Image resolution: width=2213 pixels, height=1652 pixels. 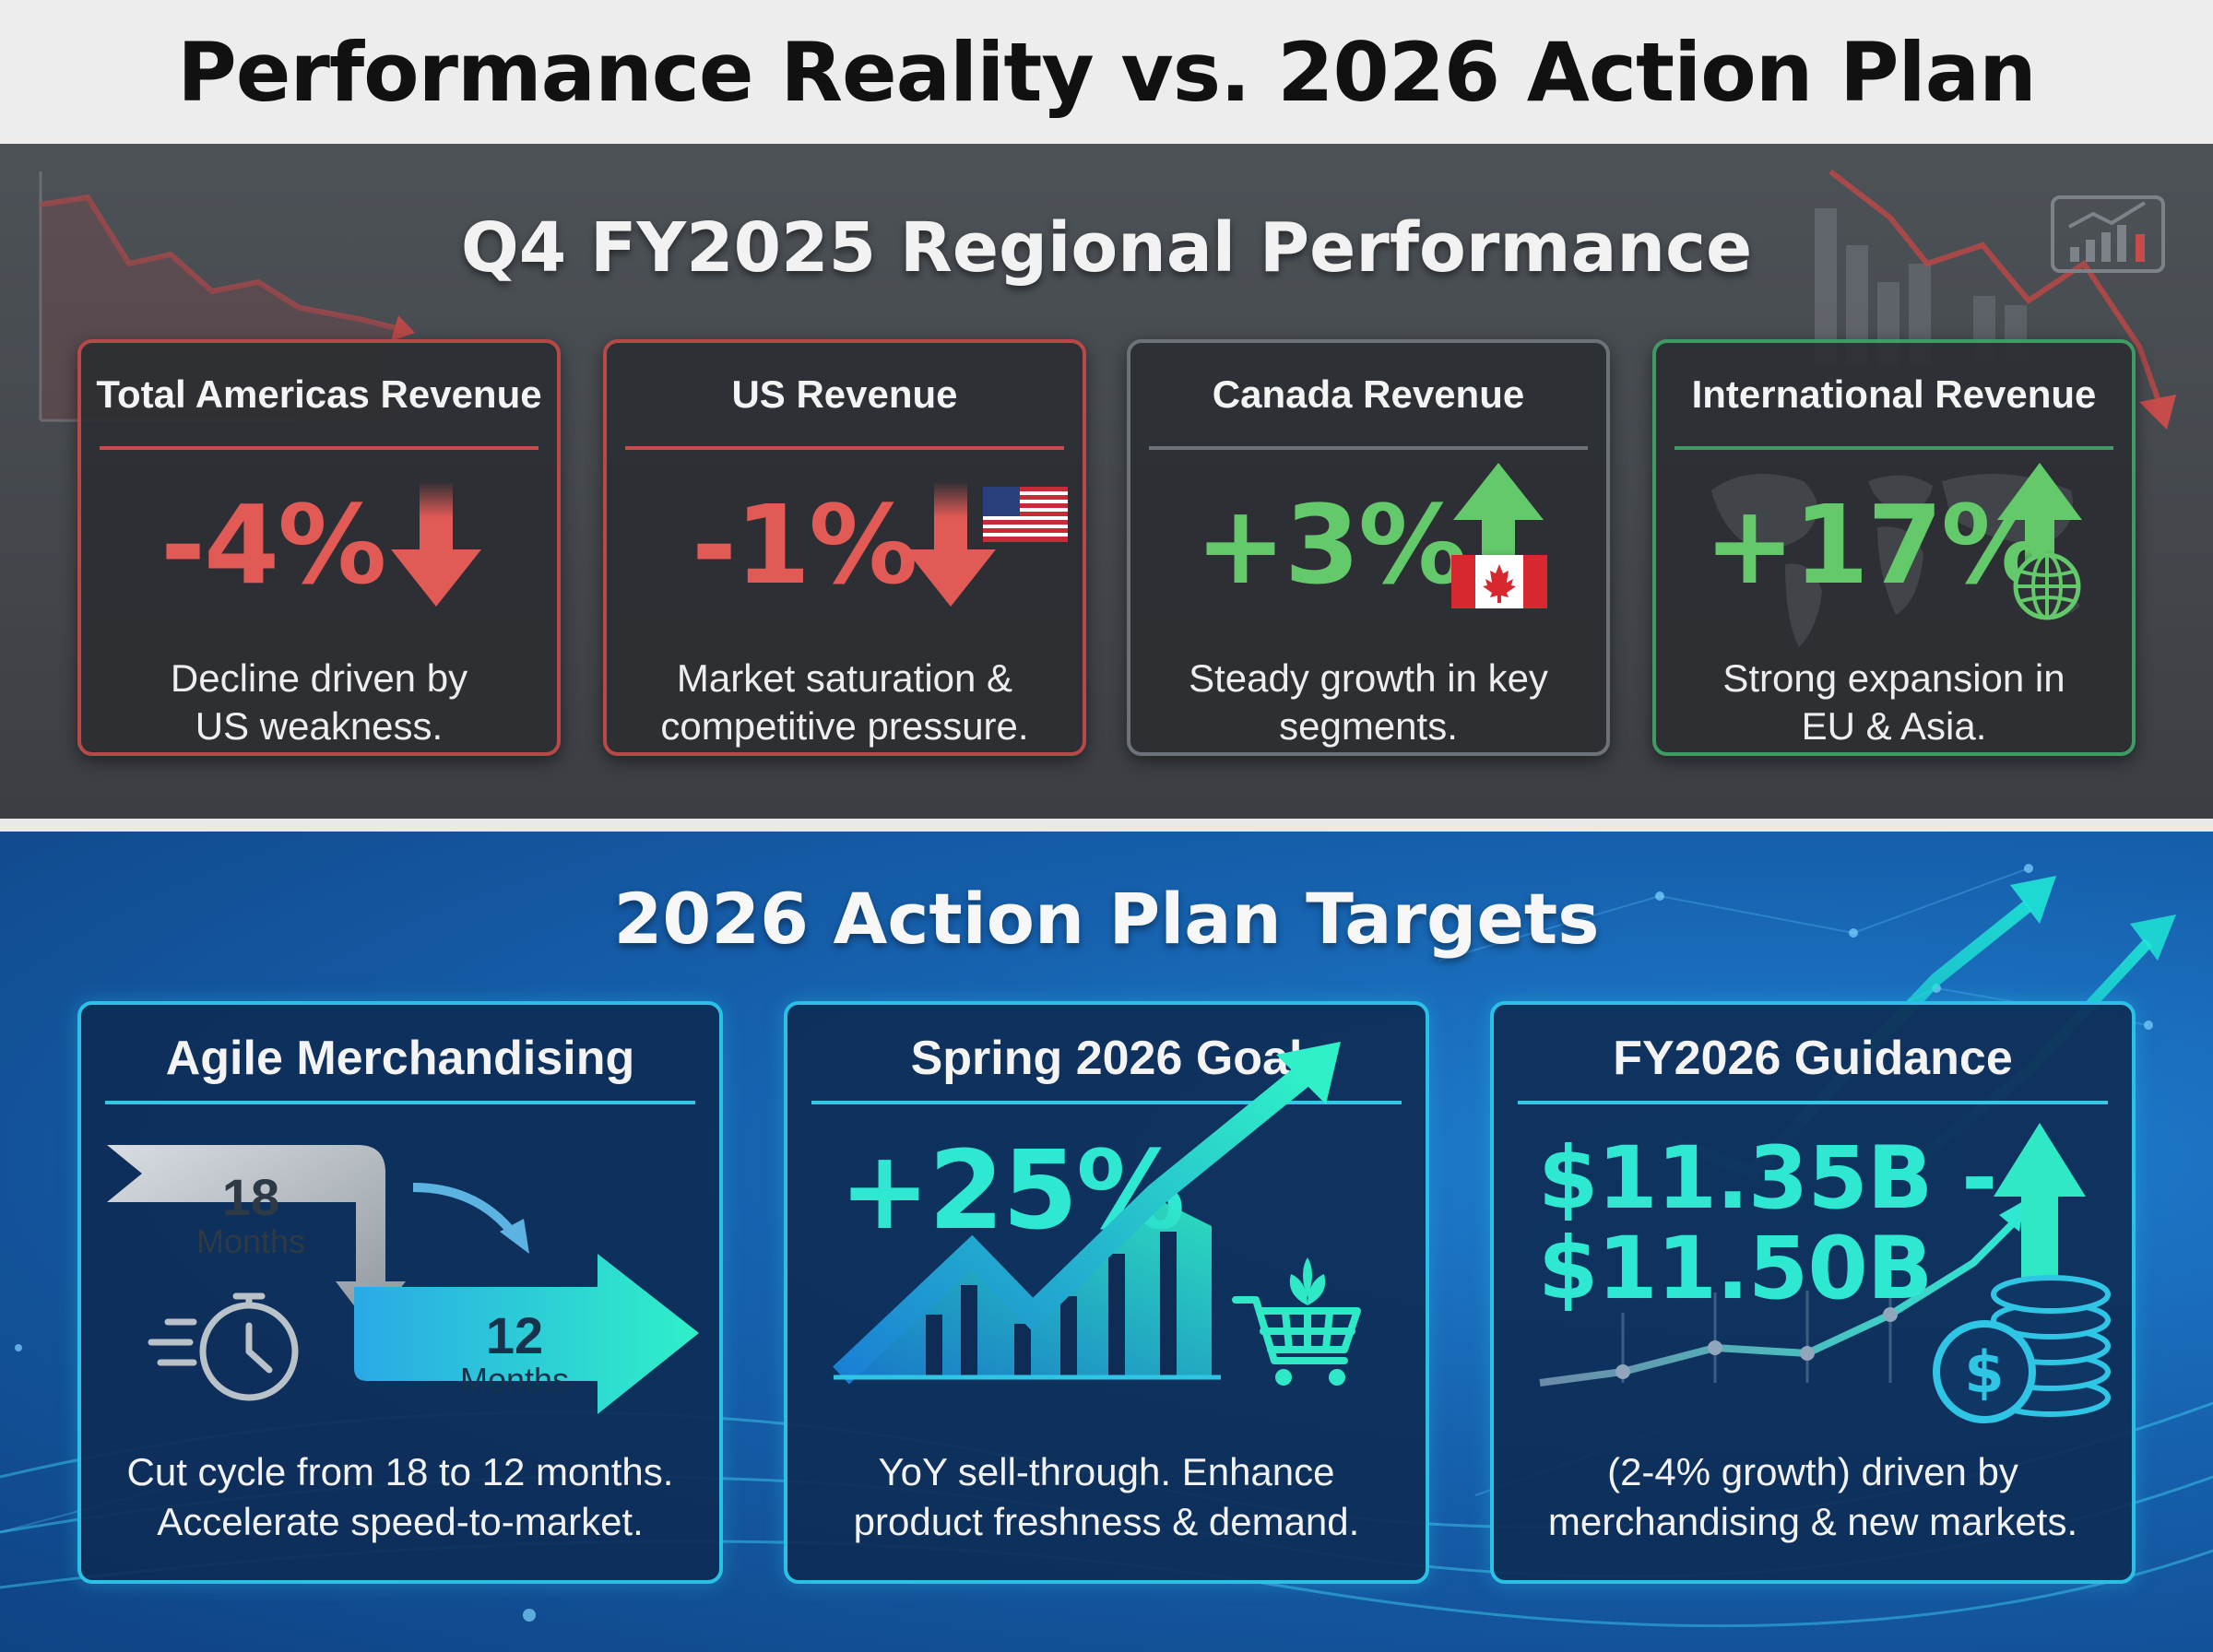 What do you see at coordinates (1877, 544) in the screenshot?
I see `card-value: +17%` at bounding box center [1877, 544].